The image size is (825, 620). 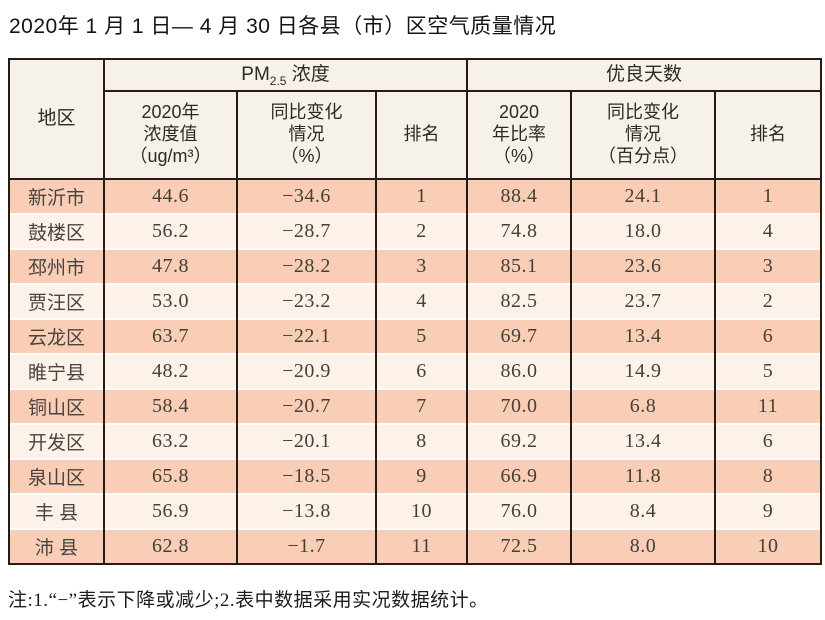 What do you see at coordinates (306, 231) in the screenshot?
I see `pm-change-cell: −28.7` at bounding box center [306, 231].